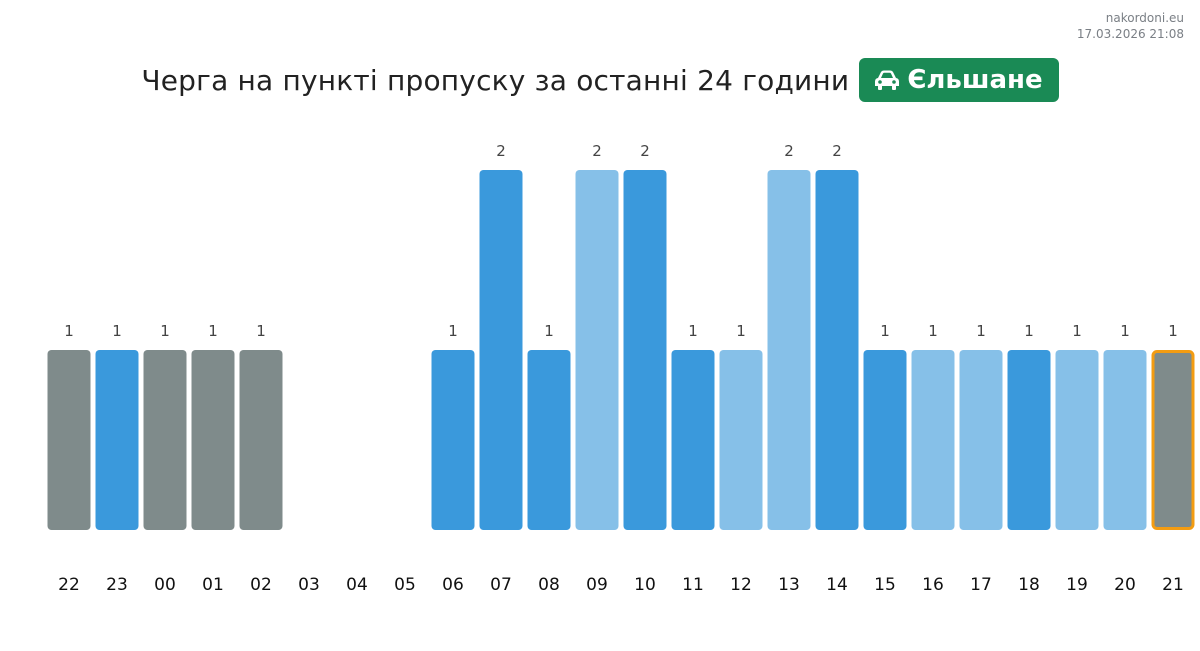 This screenshot has width=1200, height=651. I want to click on data-label-12: 1, so click(741, 331).